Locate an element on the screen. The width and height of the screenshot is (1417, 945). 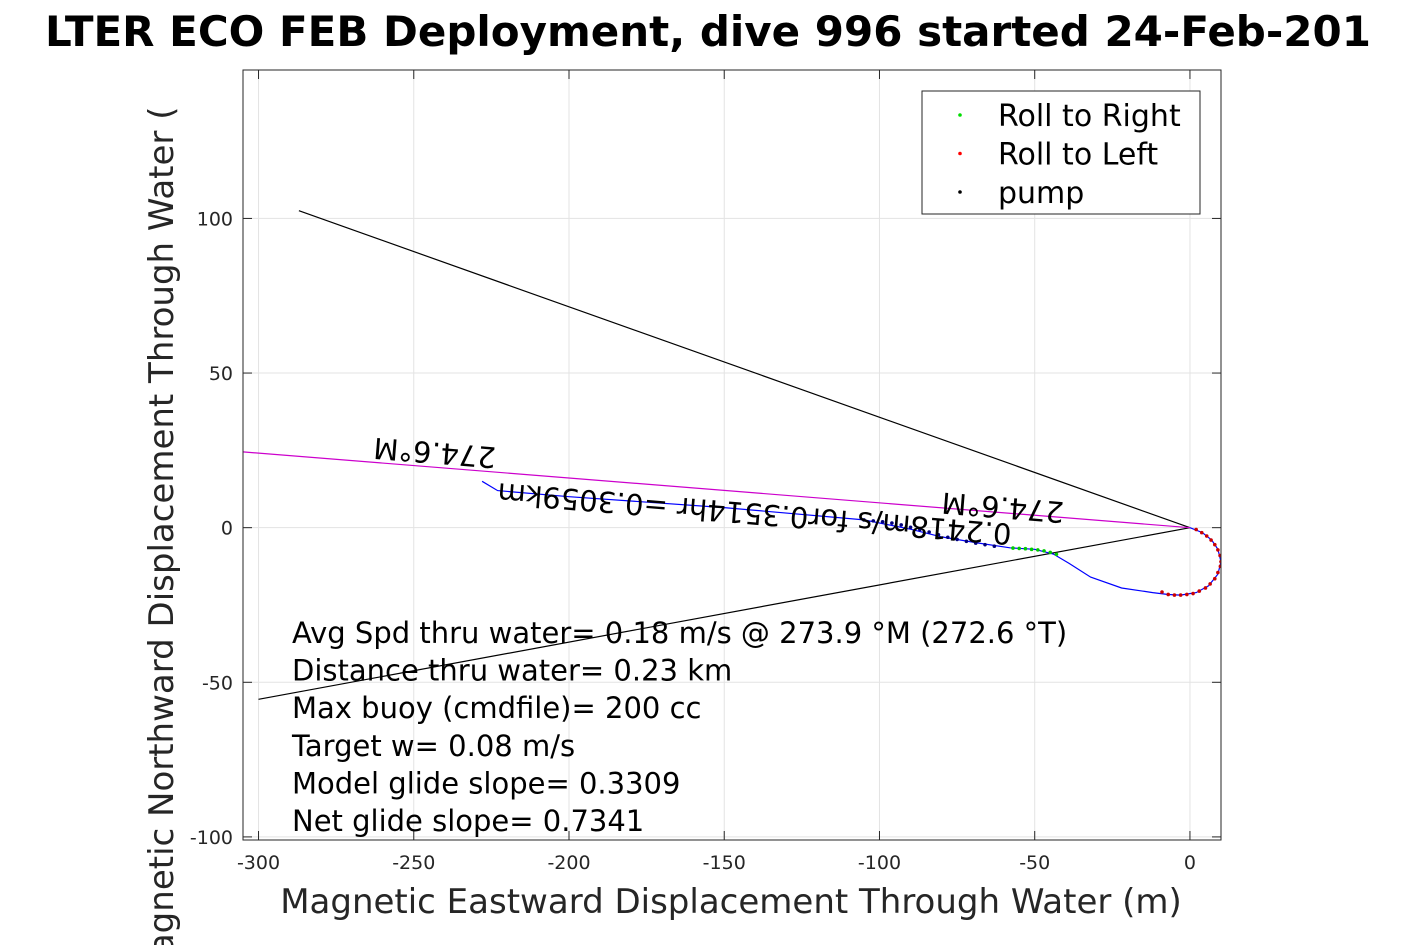
annotation-line: Max buoy (cmdfile)= 200 cc is located at coordinates (496, 708).